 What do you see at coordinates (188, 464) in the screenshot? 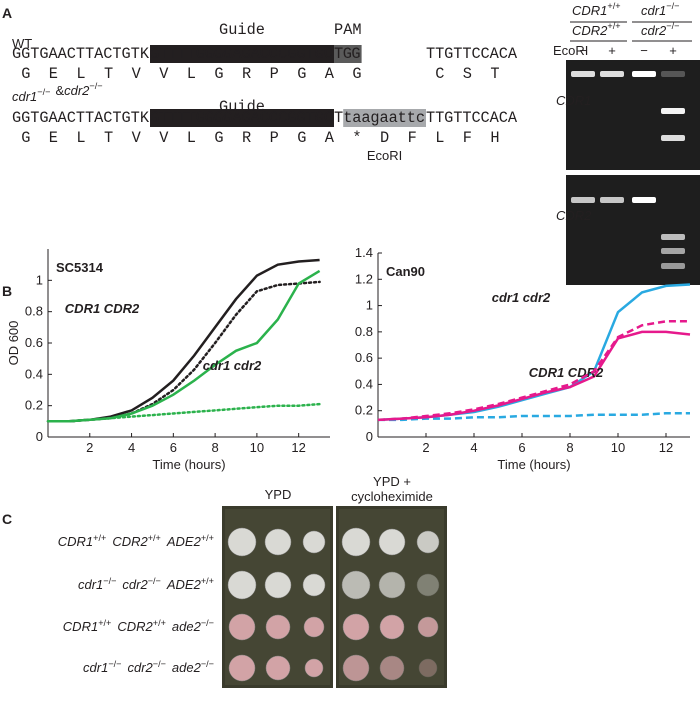
I see `x-axis-label: Time (hours)` at bounding box center [188, 464].